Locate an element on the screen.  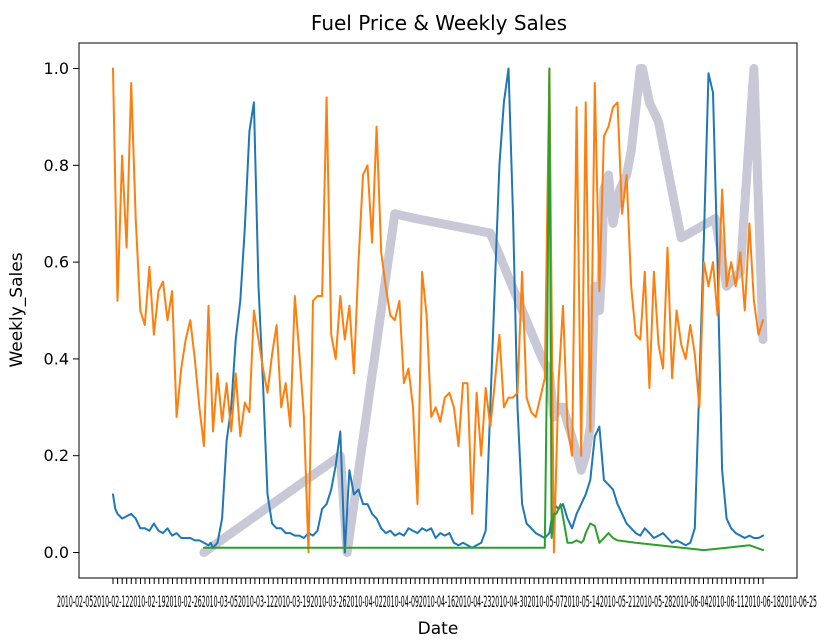
chart-title: Fuel Price & Weekly Sales is located at coordinates (439, 23).